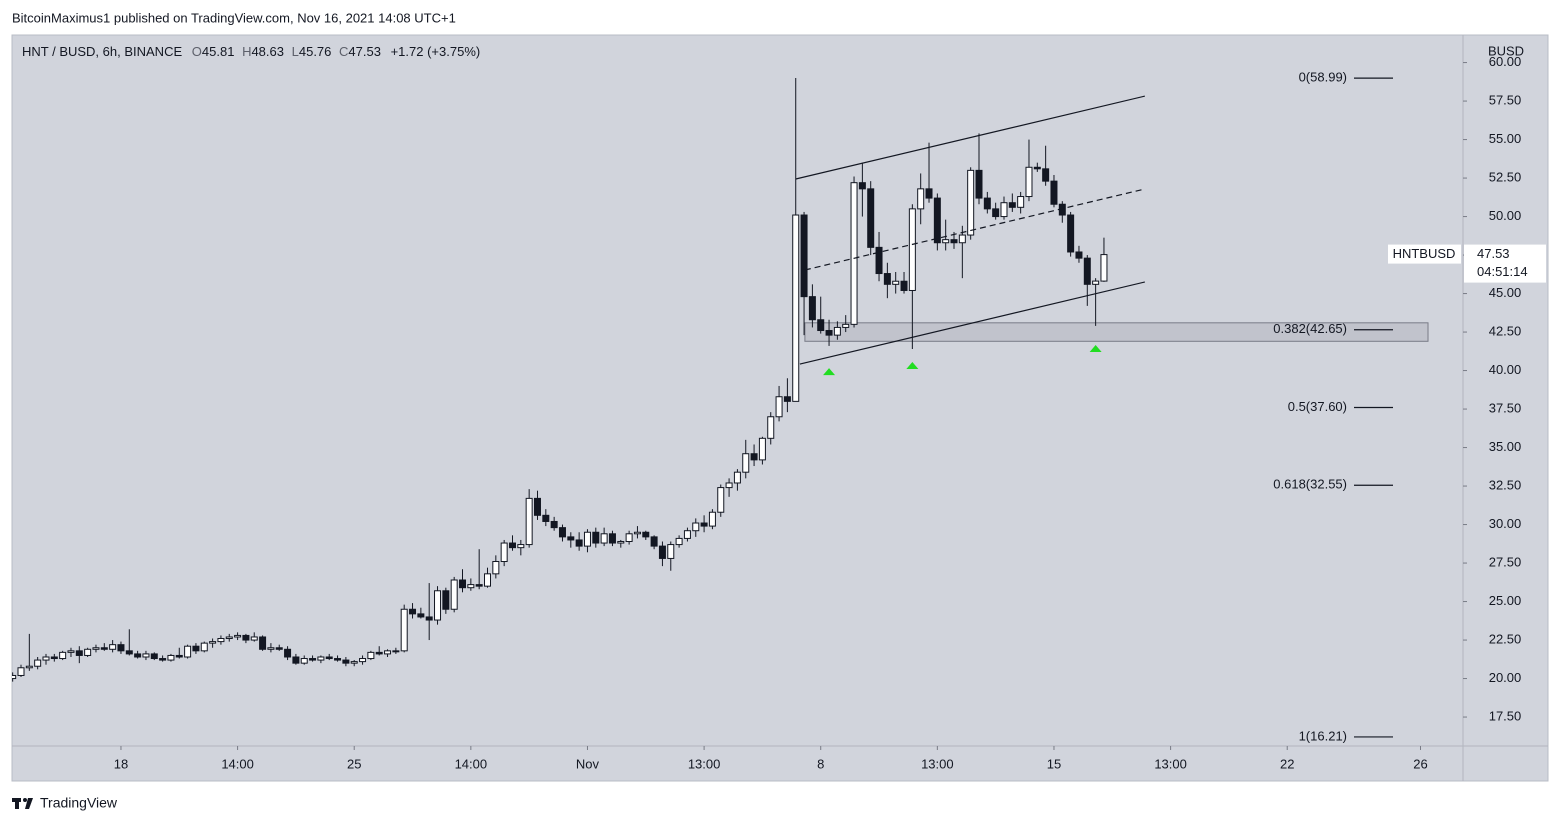 Image resolution: width=1562 pixels, height=826 pixels. Describe the element at coordinates (102, 51) in the screenshot. I see `symbol: HNT / BUSD, 6h, BINANCE` at that location.